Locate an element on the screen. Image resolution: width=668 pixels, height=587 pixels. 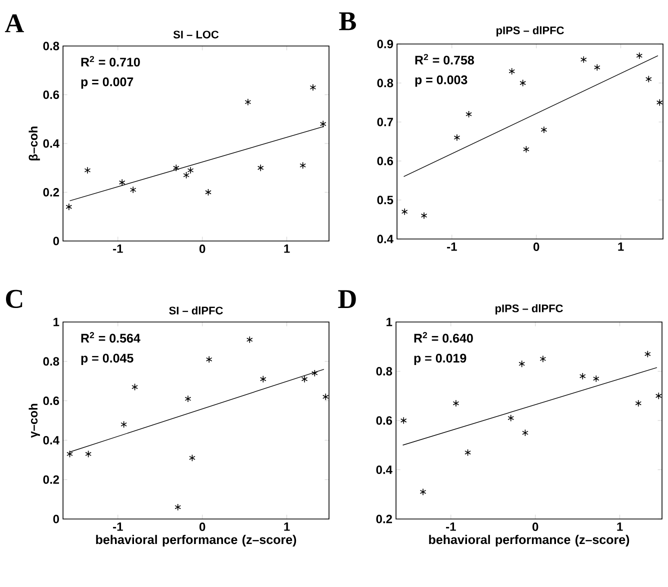
y-tick-label: 0.7 is located at coordinates (385, 122).